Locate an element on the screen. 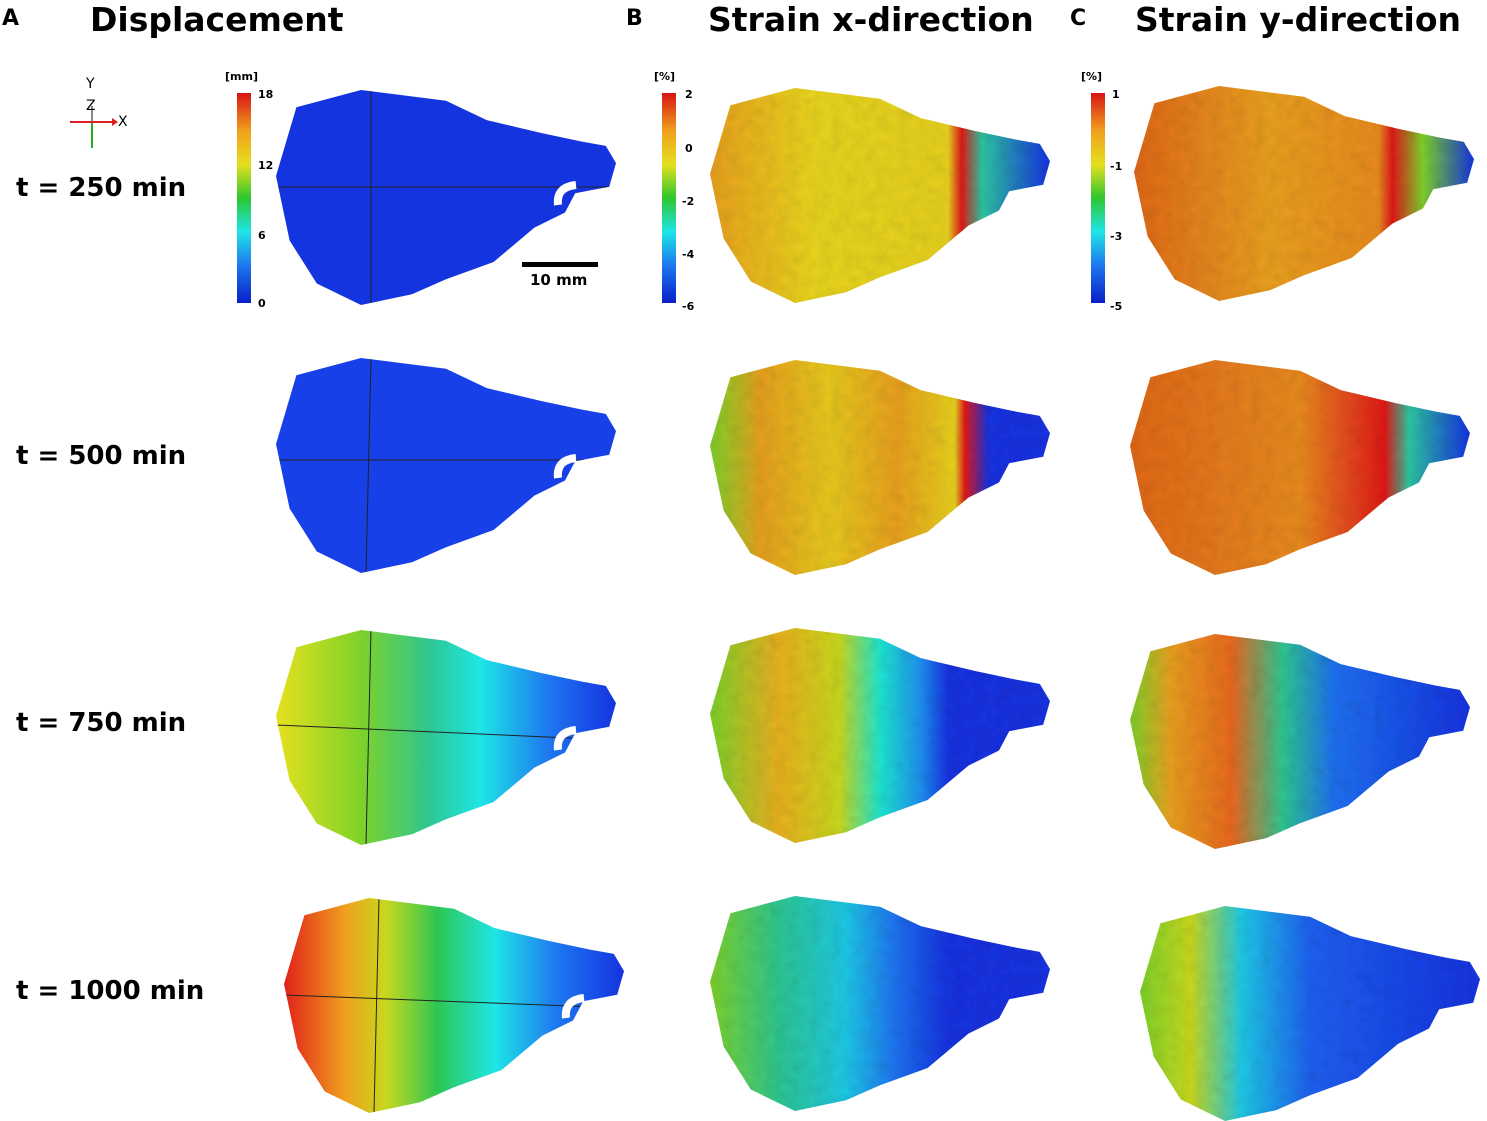 The height and width of the screenshot is (1121, 1487). time-label-500: t = 500 min is located at coordinates (101, 456).